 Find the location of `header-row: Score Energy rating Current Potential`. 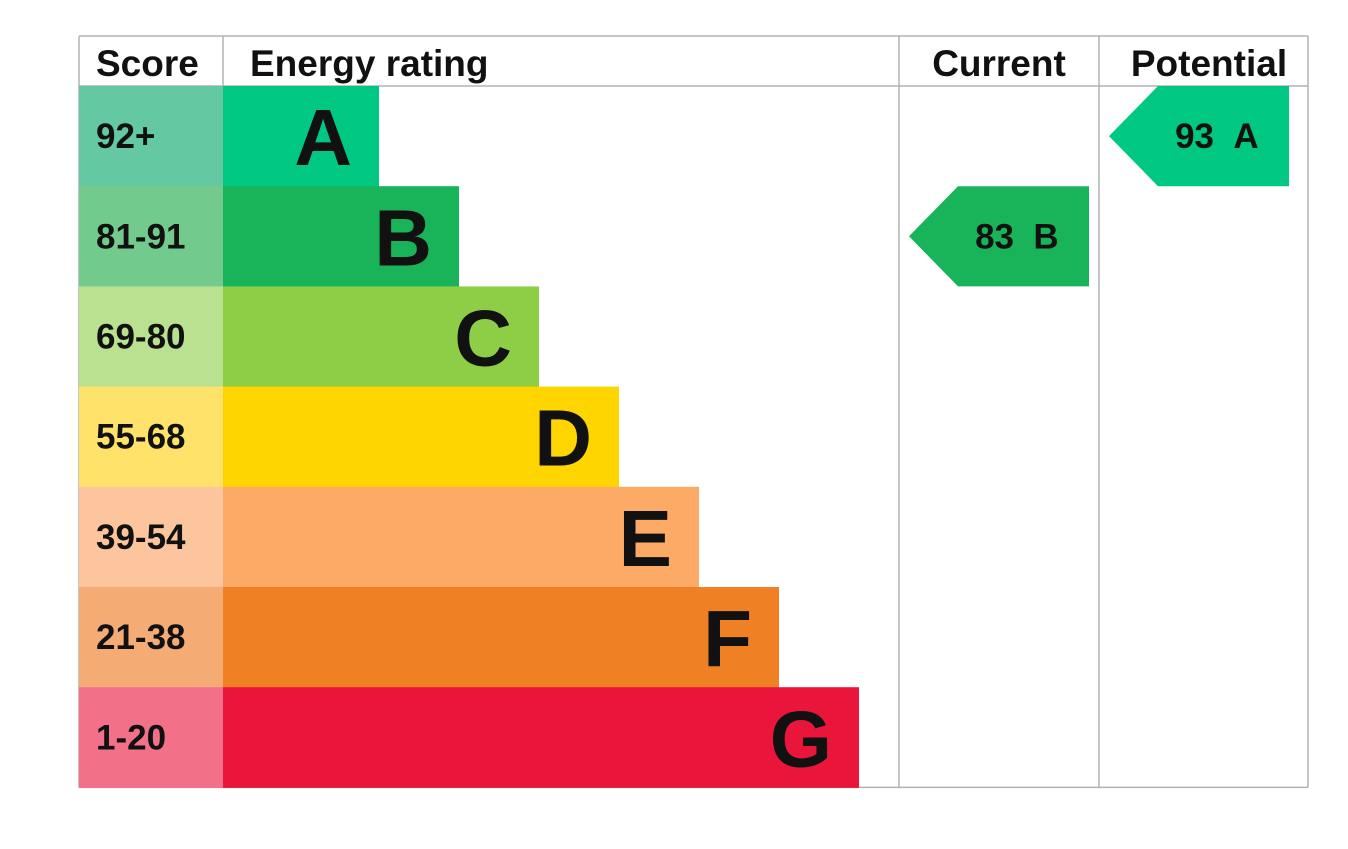

header-row: Score Energy rating Current Potential is located at coordinates (691, 63).